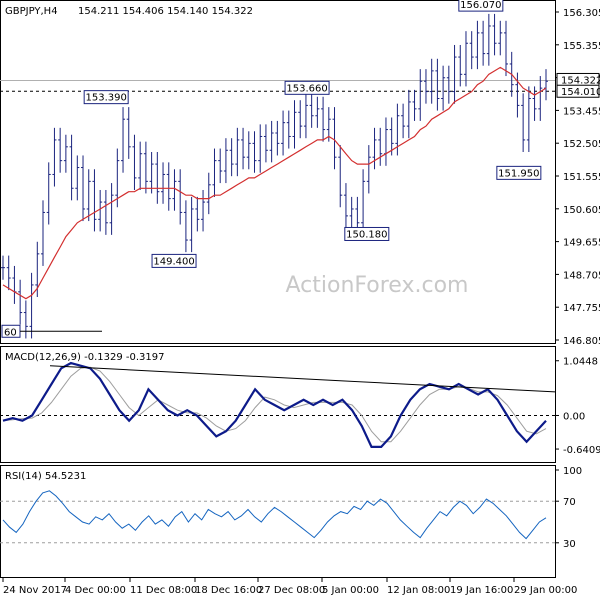 The width and height of the screenshot is (600, 600). What do you see at coordinates (31, 11) in the screenshot?
I see `chart-symbol: GBPJPY,H4` at bounding box center [31, 11].